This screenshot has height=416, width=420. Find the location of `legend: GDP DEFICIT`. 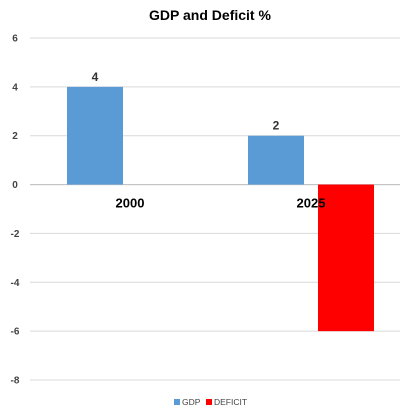

legend: GDP DEFICIT is located at coordinates (210, 402).